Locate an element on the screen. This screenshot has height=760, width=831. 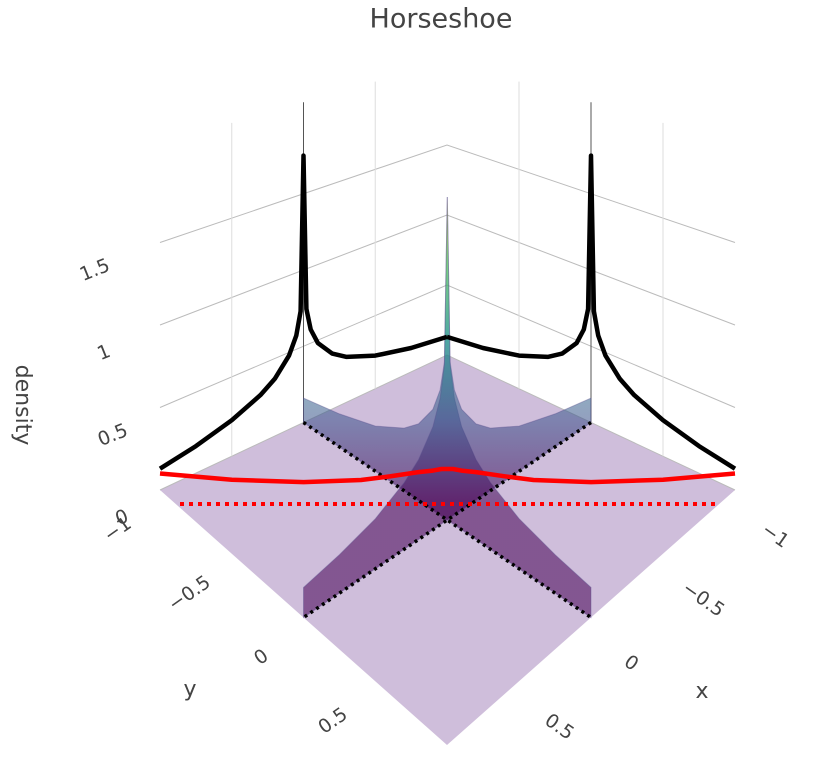
y-tick-label: 0 is located at coordinates (261, 657).